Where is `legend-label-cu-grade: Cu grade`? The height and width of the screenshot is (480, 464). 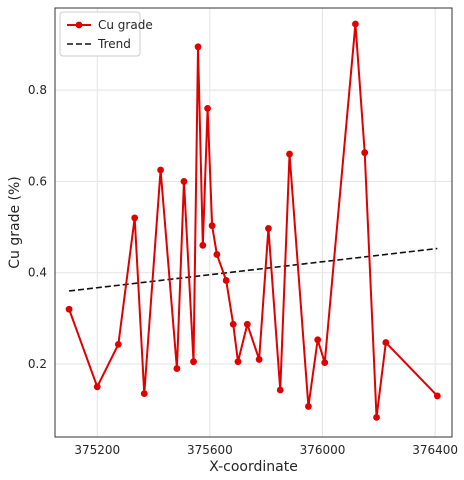
legend-label-cu-grade: Cu grade is located at coordinates (125, 25).